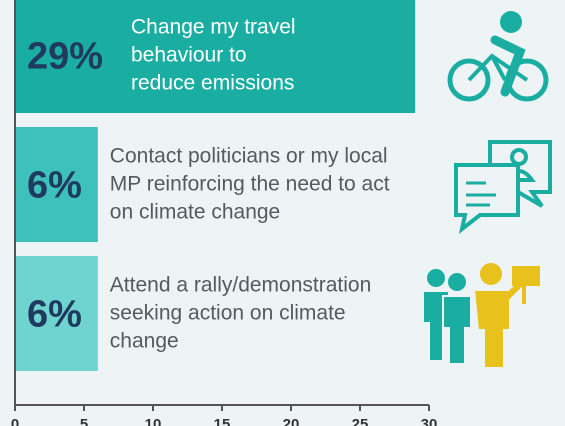 The image size is (565, 426). What do you see at coordinates (65, 57) in the screenshot?
I see `value-label: 29%` at bounding box center [65, 57].